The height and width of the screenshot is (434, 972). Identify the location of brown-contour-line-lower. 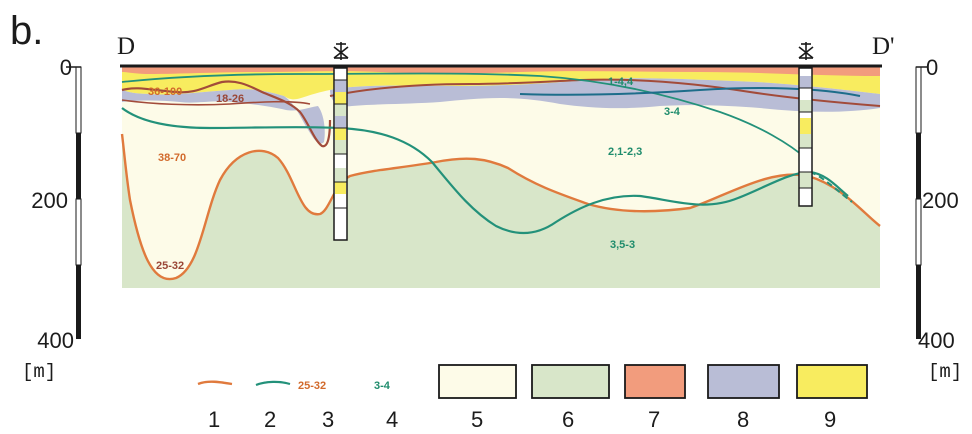
(216, 102).